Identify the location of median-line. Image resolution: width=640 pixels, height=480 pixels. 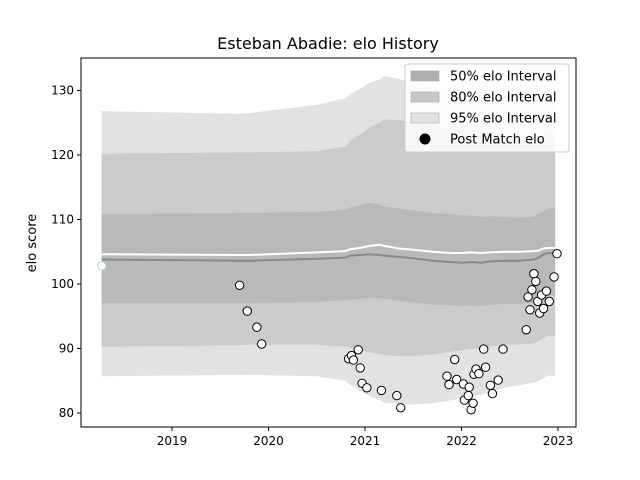
(328, 258).